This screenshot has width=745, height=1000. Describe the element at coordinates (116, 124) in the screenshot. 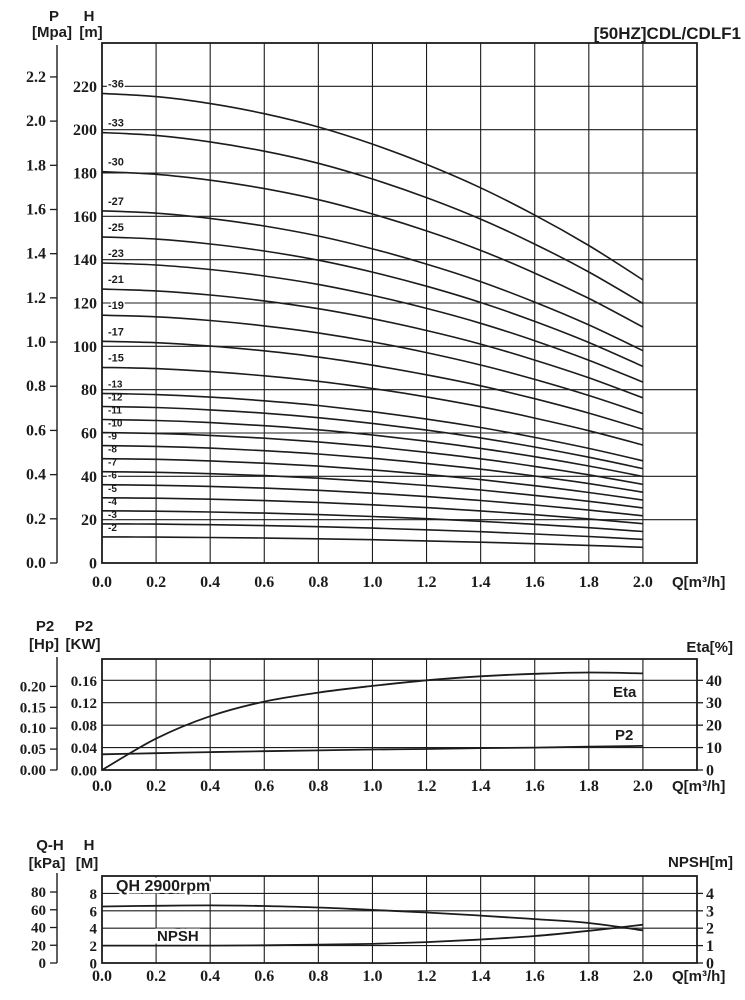

I see `head-curve-label: -33` at that location.